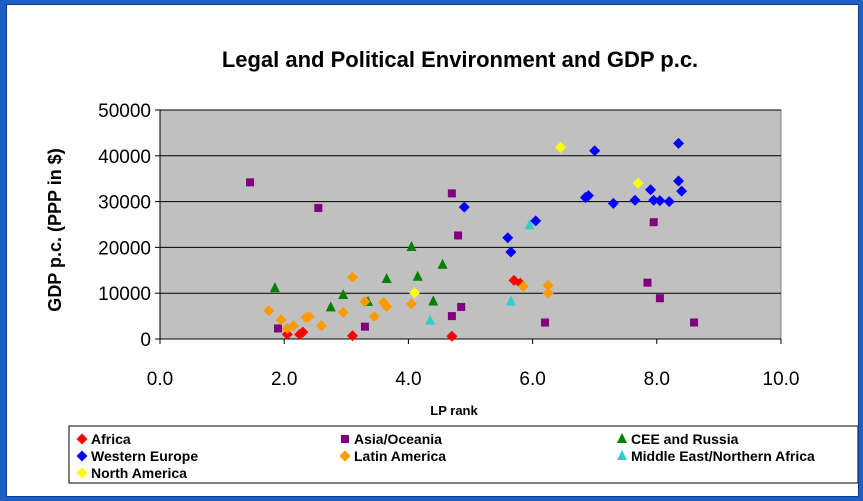  I want to click on legend-marker-africa, so click(82, 439).